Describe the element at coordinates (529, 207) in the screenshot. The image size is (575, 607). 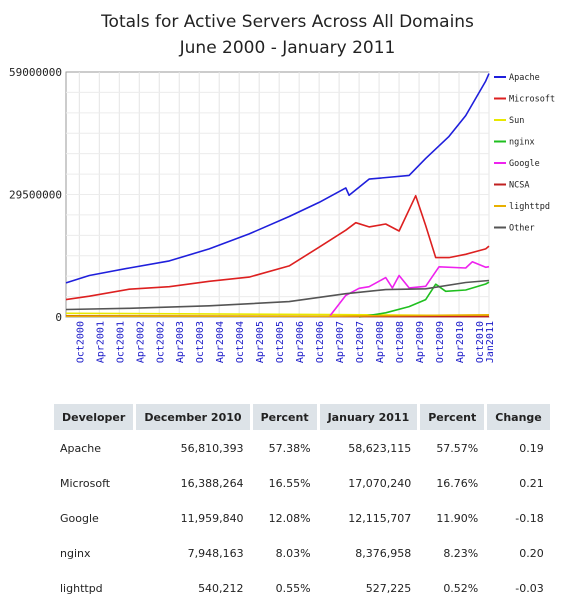
I see `legend-label-lighttpd: lighttpd` at that location.